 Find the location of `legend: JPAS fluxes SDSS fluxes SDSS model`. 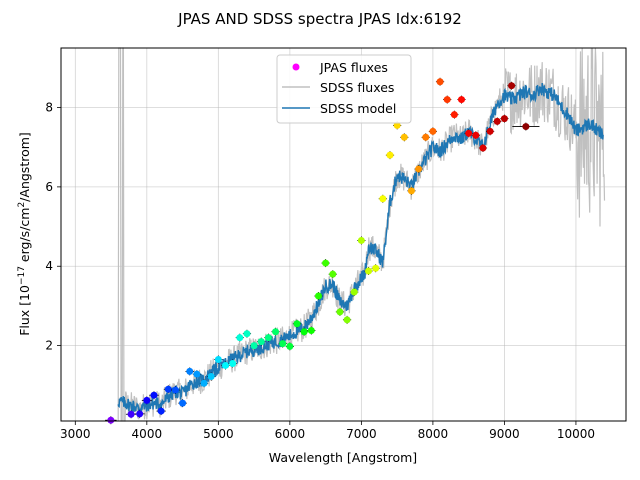

legend: JPAS fluxes SDSS fluxes SDSS model is located at coordinates (344, 89).